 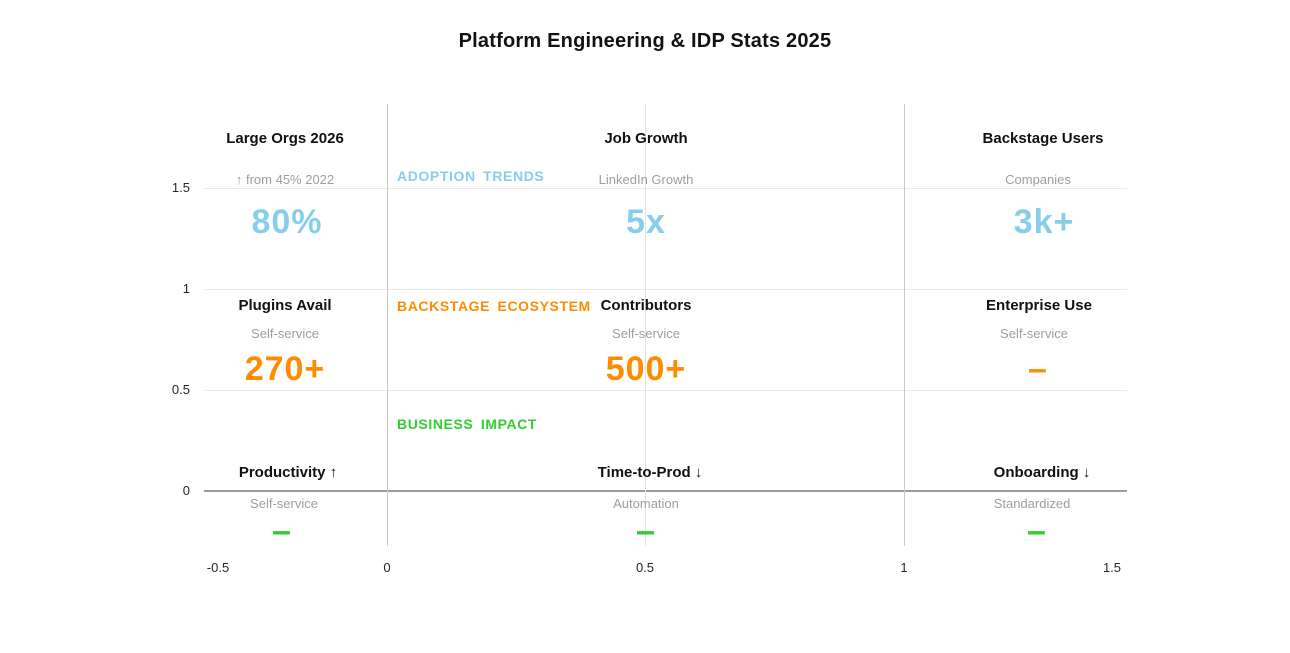 What do you see at coordinates (904, 567) in the screenshot?
I see `x-tick-label: 1` at bounding box center [904, 567].